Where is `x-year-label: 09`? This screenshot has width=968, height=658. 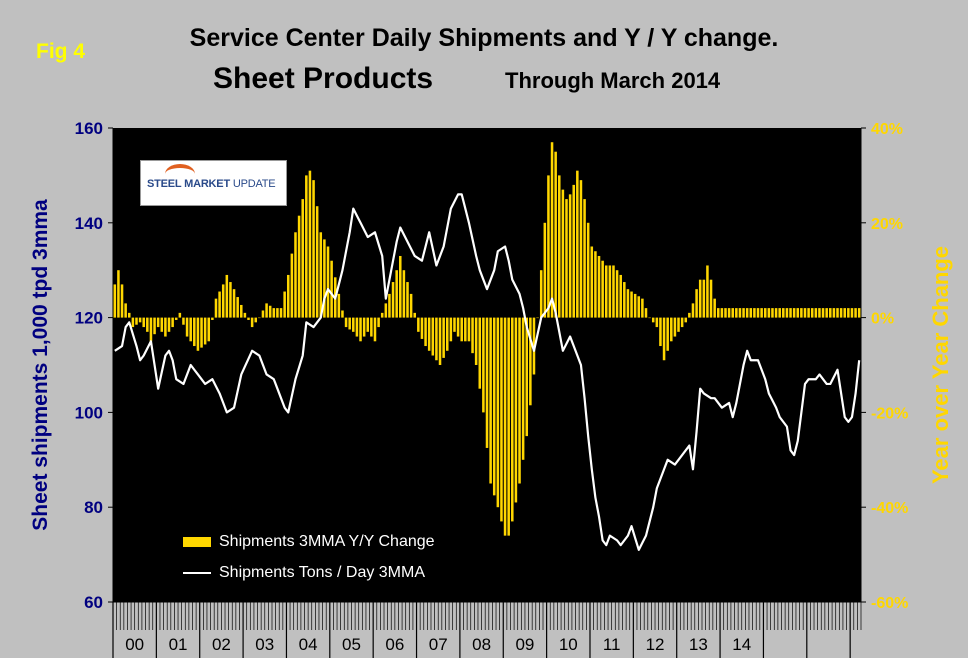
x-year-label: 09 is located at coordinates (524, 644).